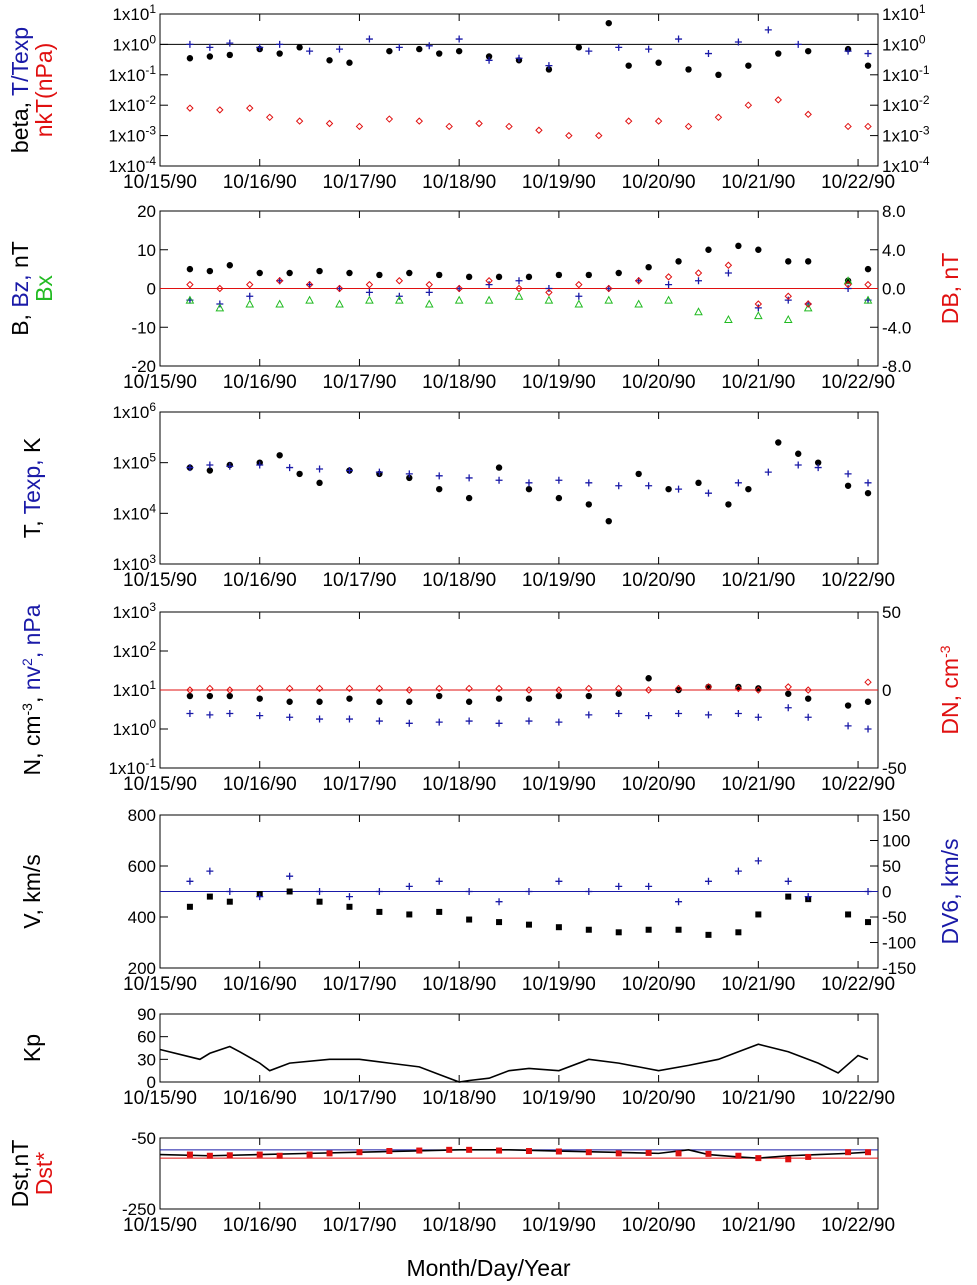 The image size is (977, 1285). I want to click on left-tick-label: 1x10⁴, so click(134, 512).